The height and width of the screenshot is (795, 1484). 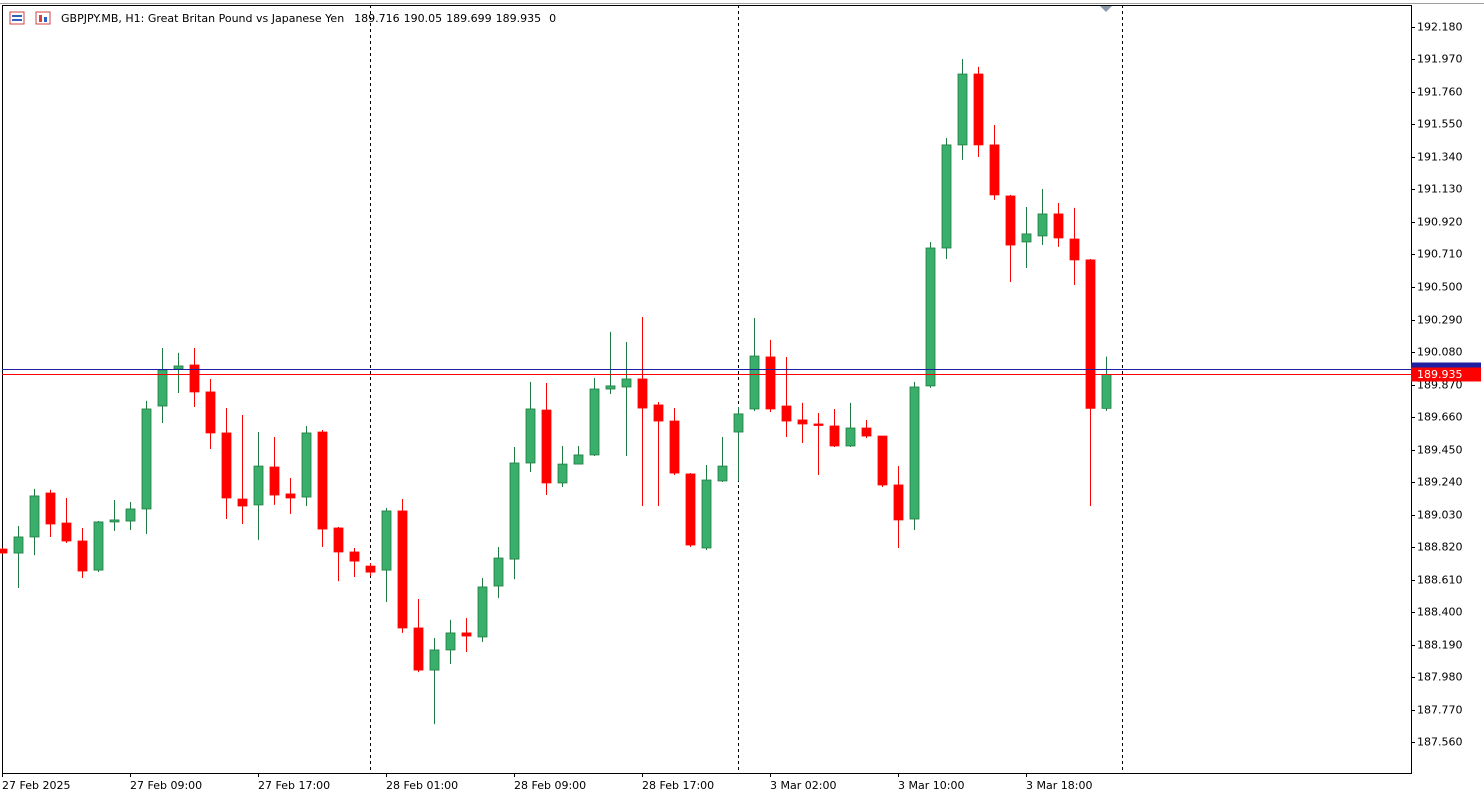 I want to click on header-close: 189.935, so click(x=519, y=18).